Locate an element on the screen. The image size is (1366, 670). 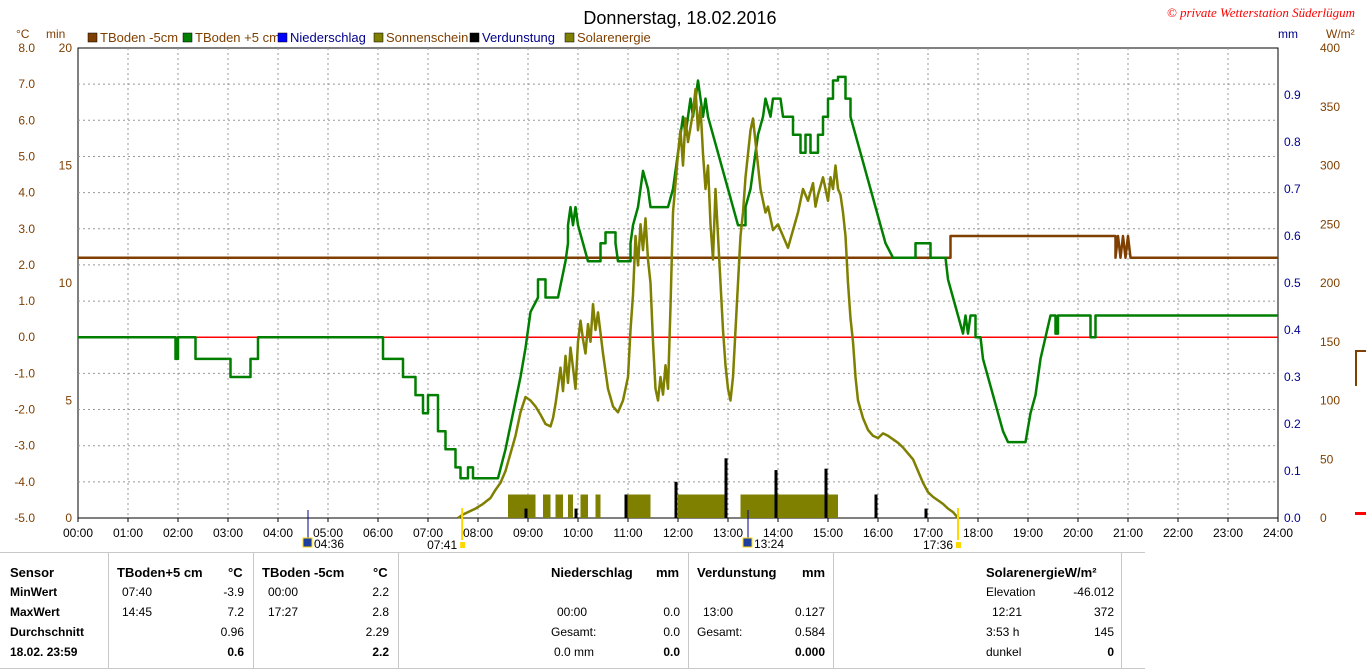
y-mm-tick-label: 0.7 is located at coordinates (1292, 189).